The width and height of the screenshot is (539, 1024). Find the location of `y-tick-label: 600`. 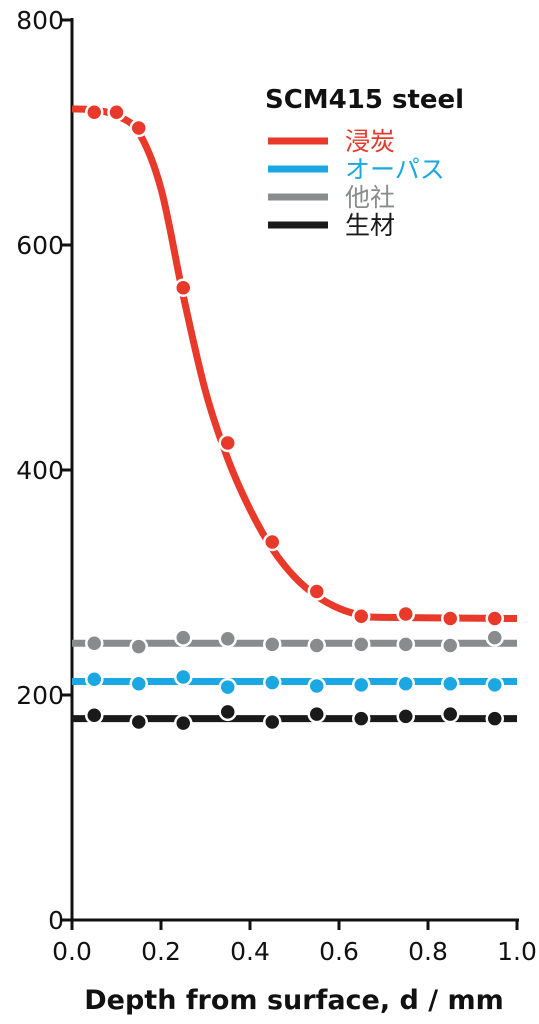

y-tick-label: 600 is located at coordinates (40, 245).